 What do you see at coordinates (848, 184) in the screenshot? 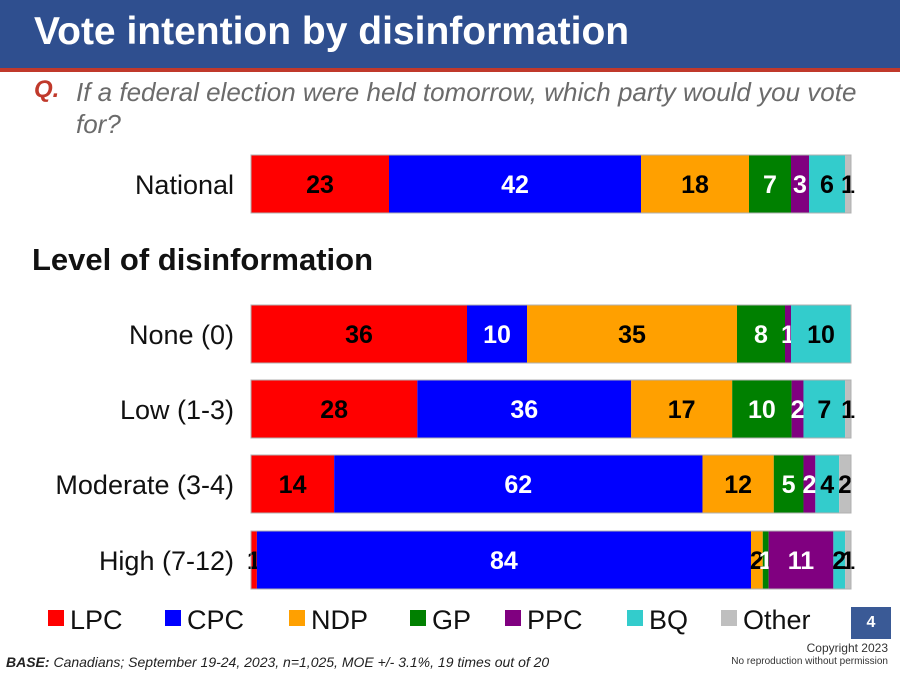
I see `bar-segment-other-national` at bounding box center [848, 184].